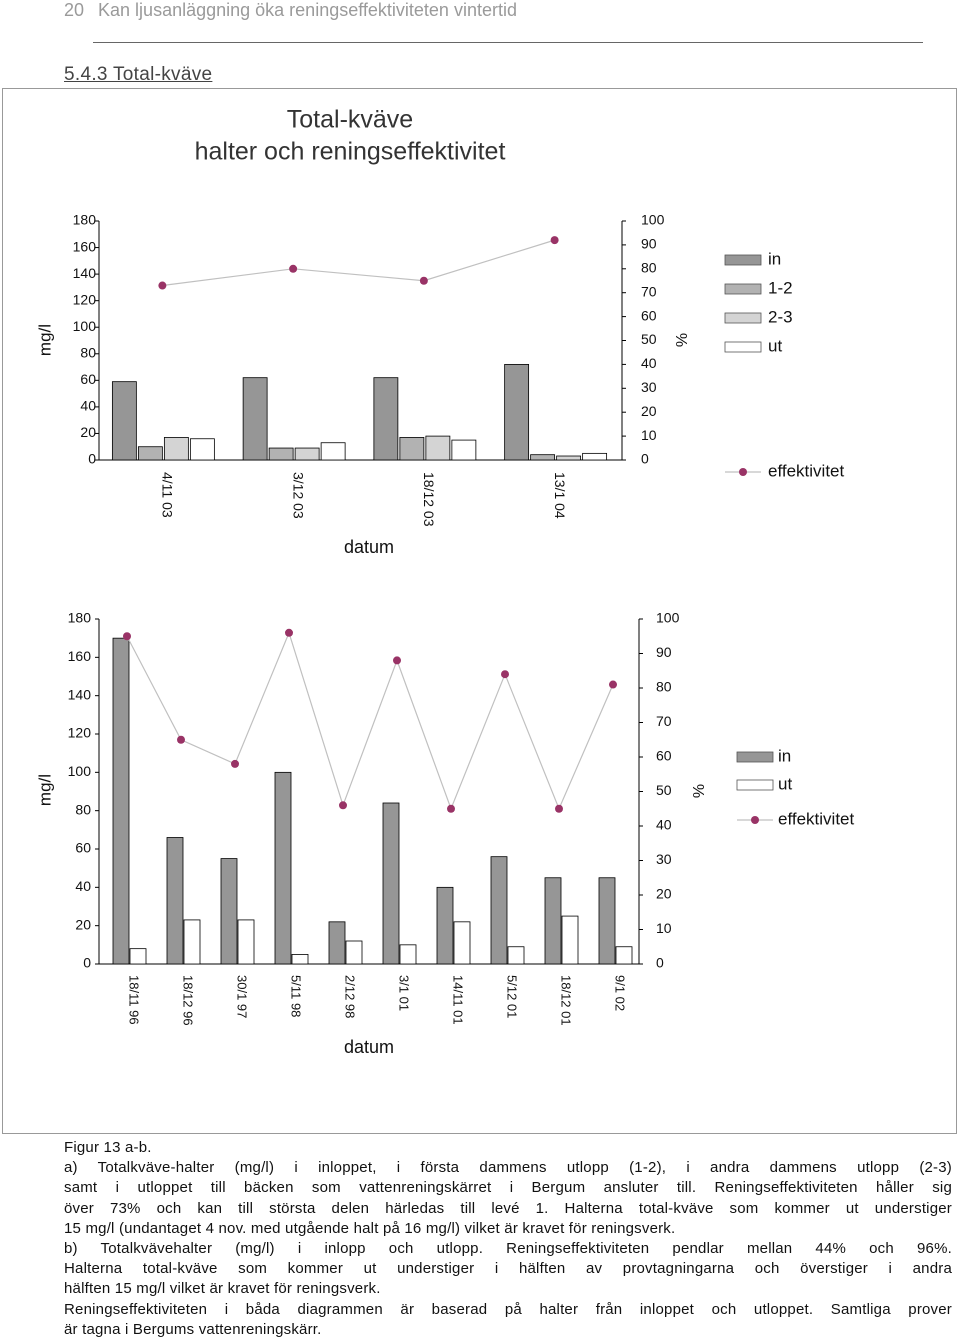 Image resolution: width=960 pixels, height=1340 pixels. Describe the element at coordinates (83, 924) in the screenshot. I see `chart-b-y-tick-label: 20` at that location.